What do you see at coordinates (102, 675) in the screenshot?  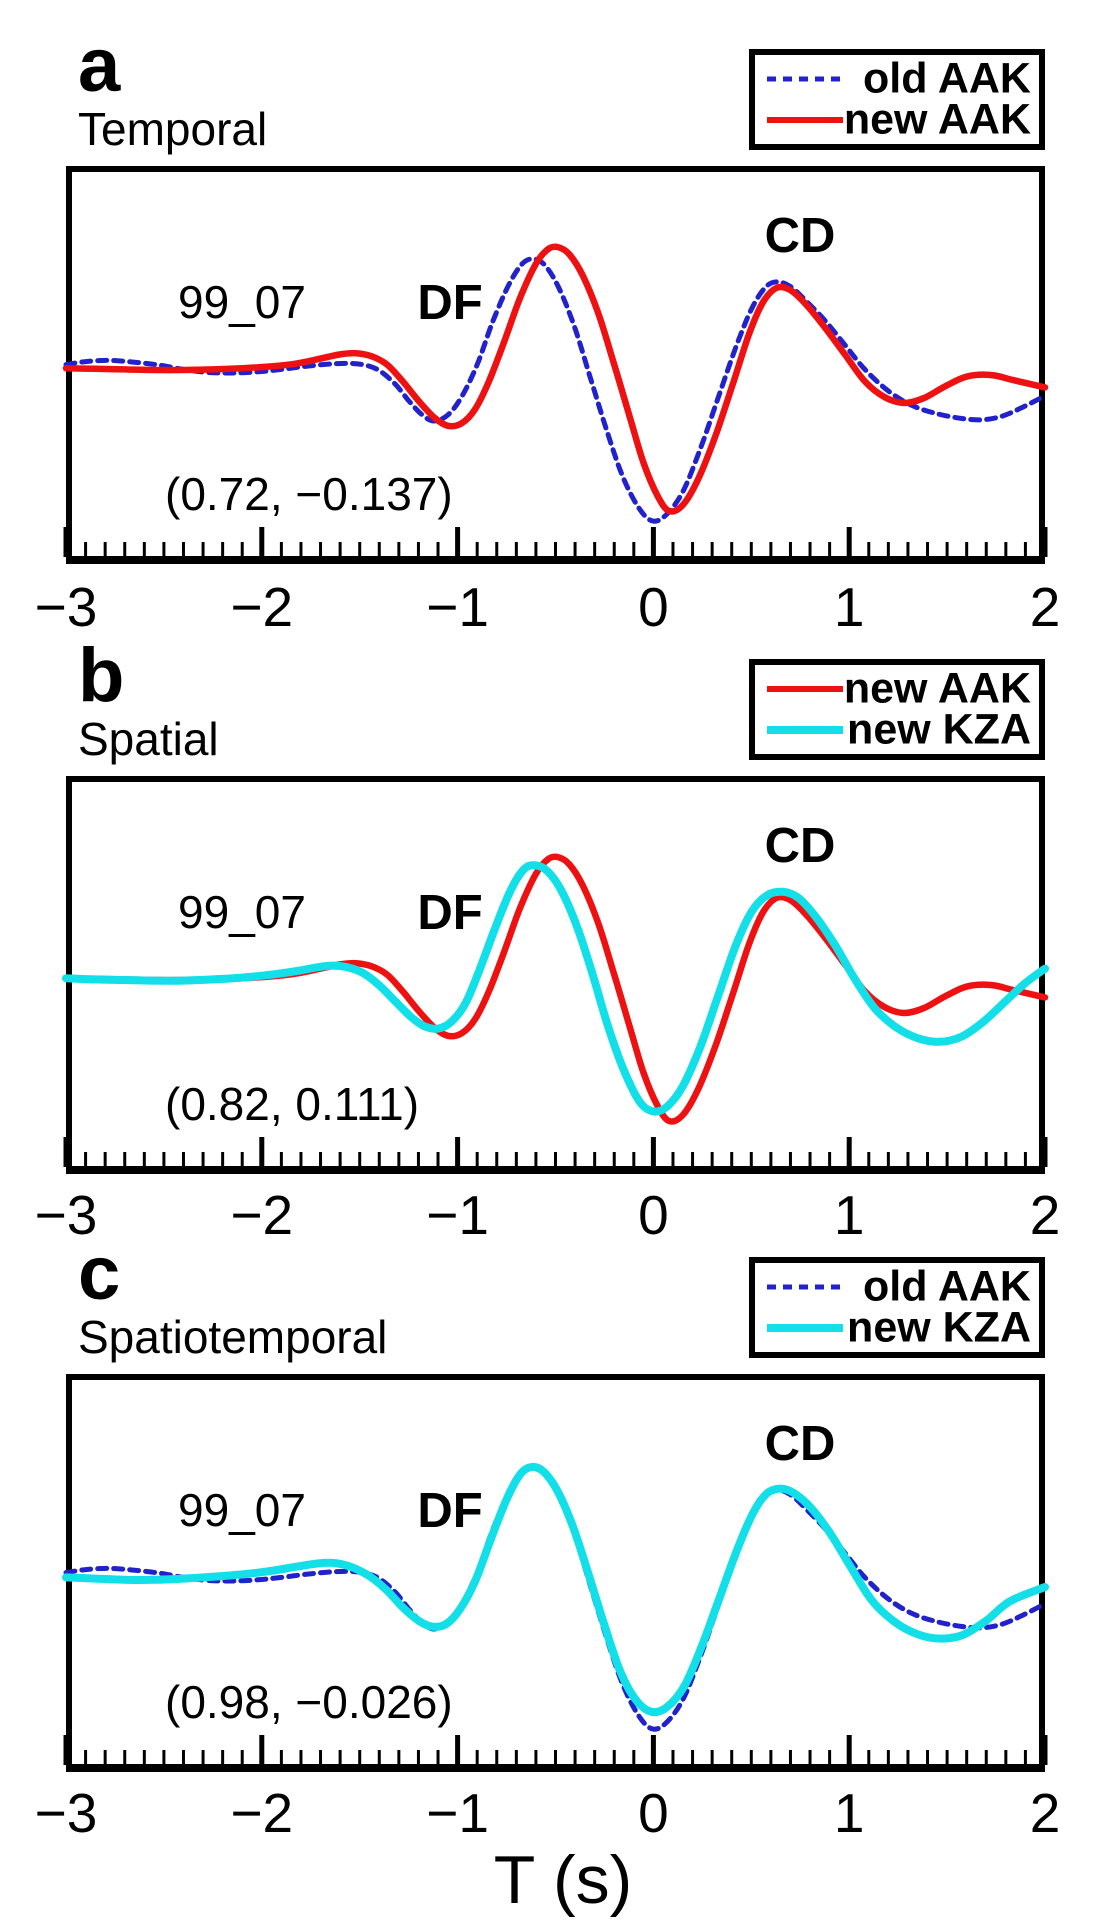 I see `panel-b-letter: b` at bounding box center [102, 675].